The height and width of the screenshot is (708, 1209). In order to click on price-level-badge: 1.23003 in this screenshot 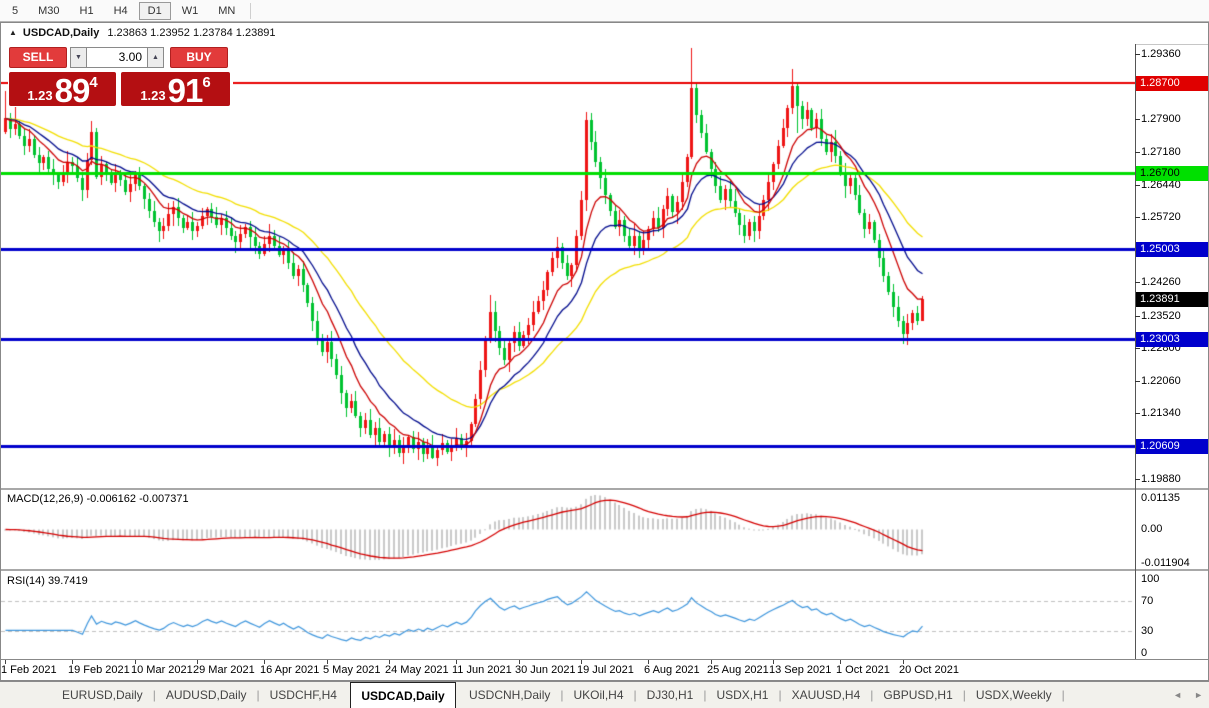, I will do `click(1172, 339)`.